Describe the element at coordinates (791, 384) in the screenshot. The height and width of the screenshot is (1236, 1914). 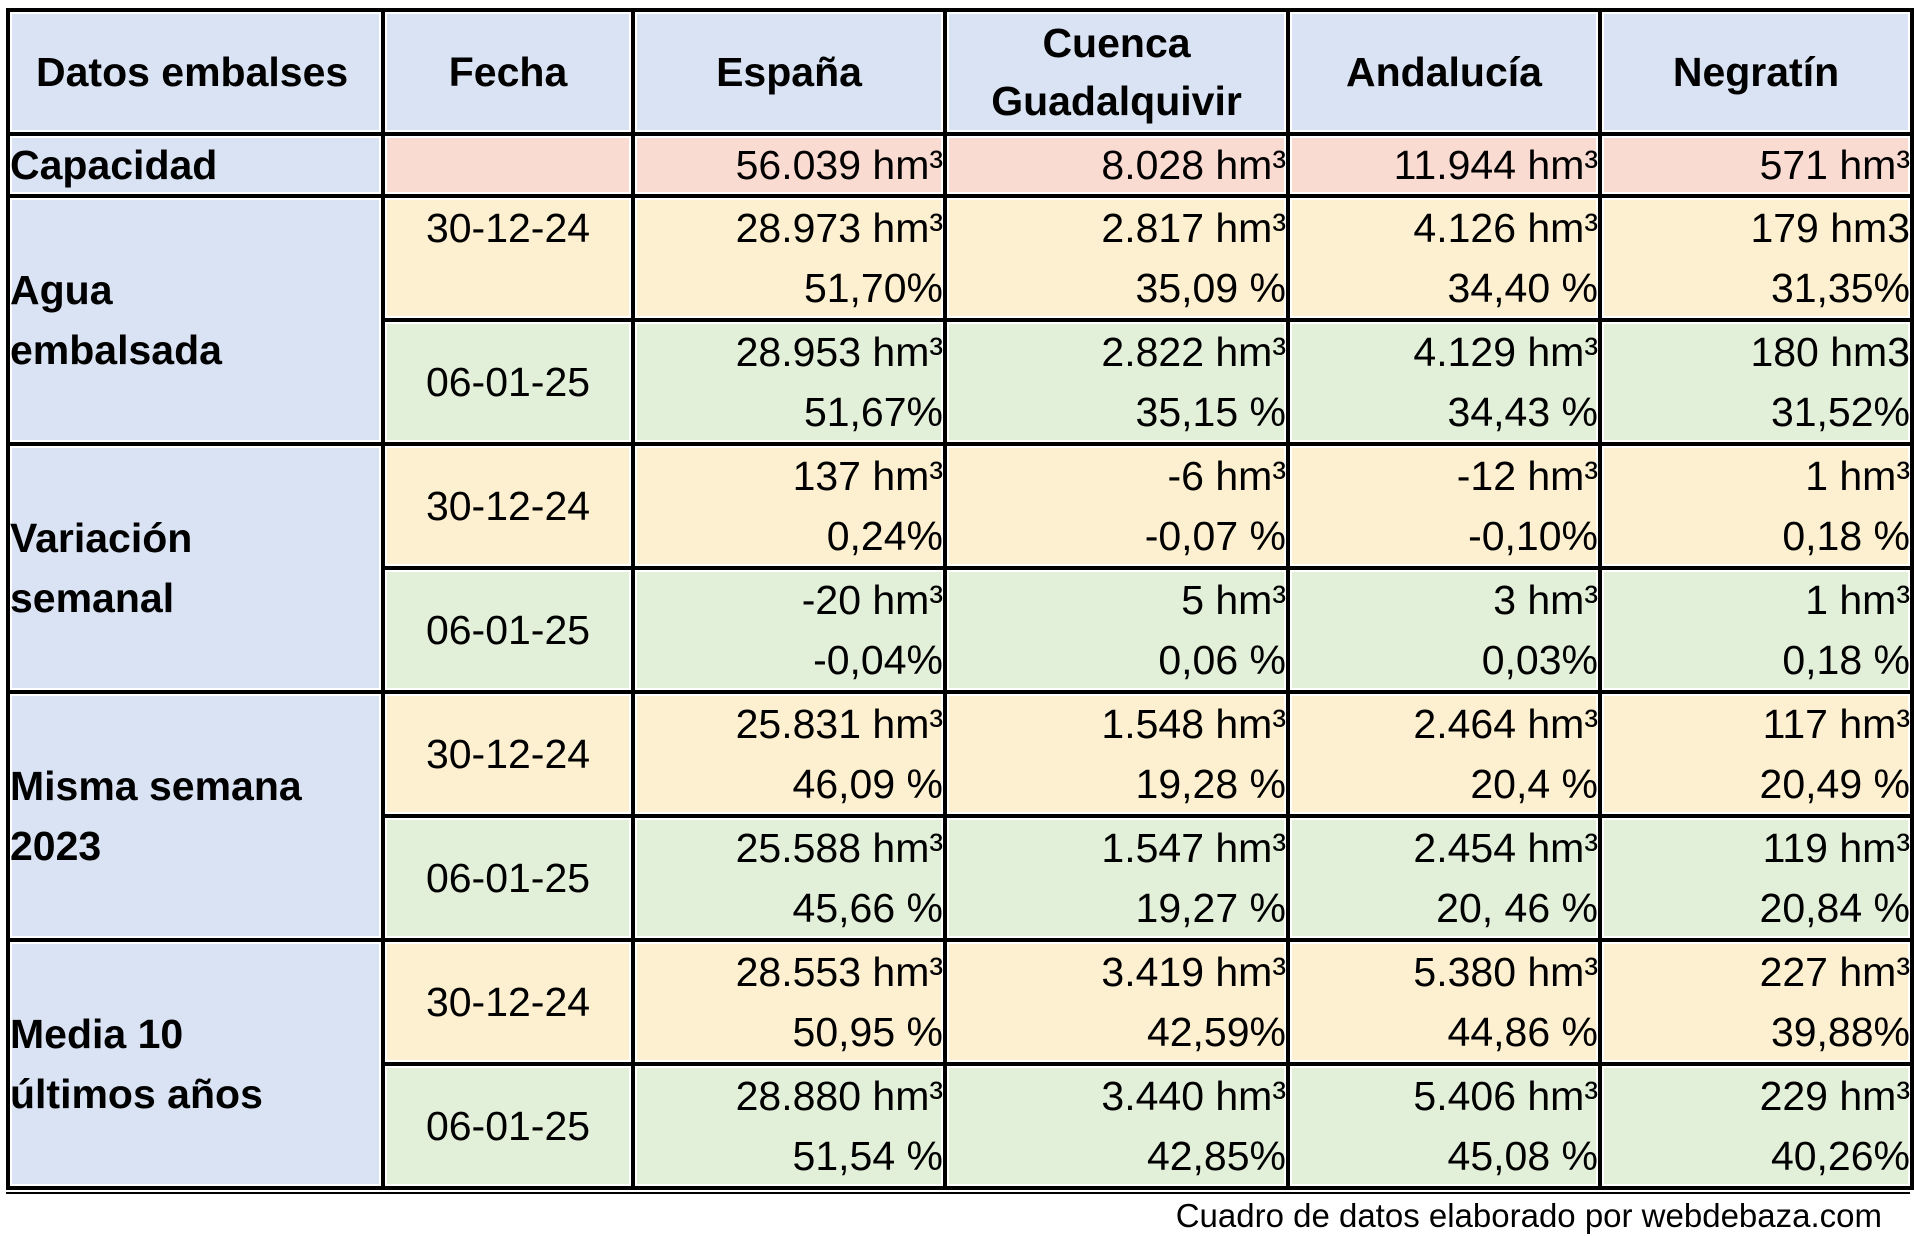
I see `value-cell-espana: 28.953 hm³ 51,67%` at that location.